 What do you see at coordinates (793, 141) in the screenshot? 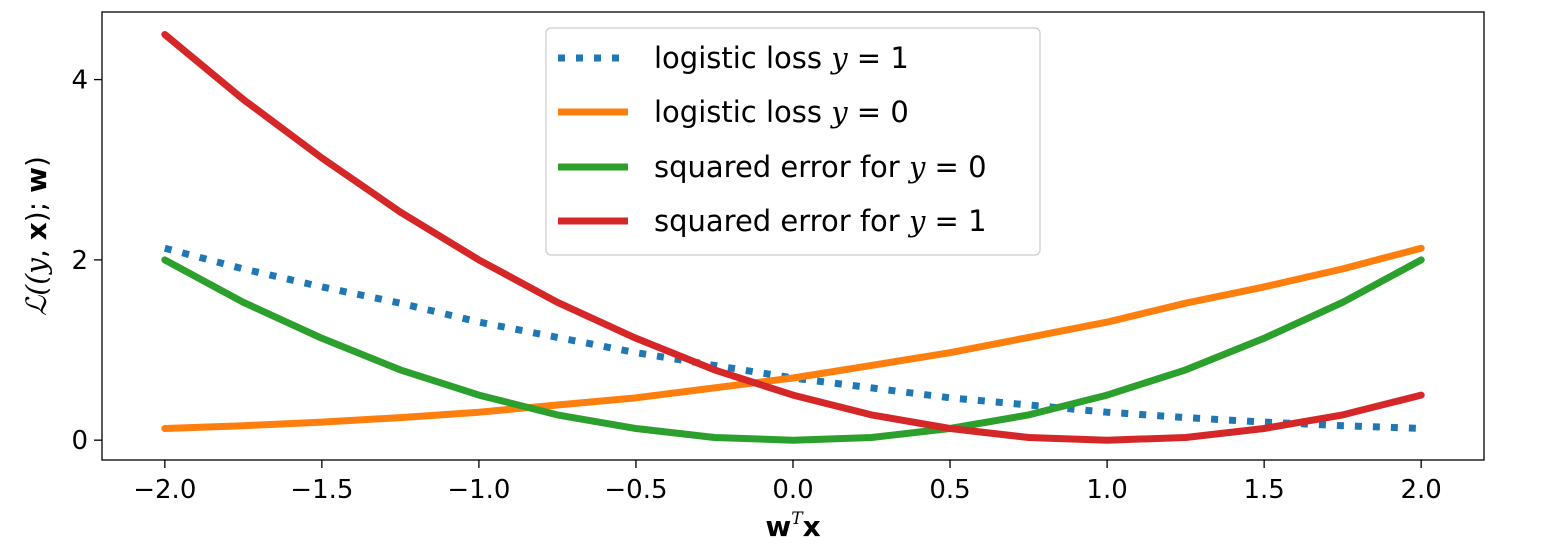
I see `legend-box` at bounding box center [793, 141].